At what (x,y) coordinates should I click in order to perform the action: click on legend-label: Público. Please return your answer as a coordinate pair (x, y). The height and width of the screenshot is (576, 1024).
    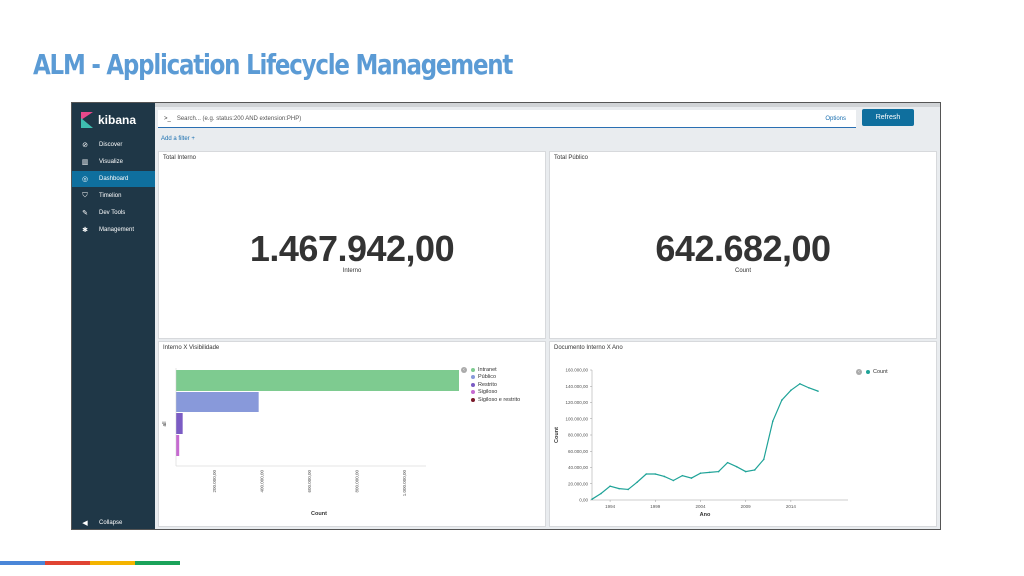
    Looking at the image, I should click on (487, 377).